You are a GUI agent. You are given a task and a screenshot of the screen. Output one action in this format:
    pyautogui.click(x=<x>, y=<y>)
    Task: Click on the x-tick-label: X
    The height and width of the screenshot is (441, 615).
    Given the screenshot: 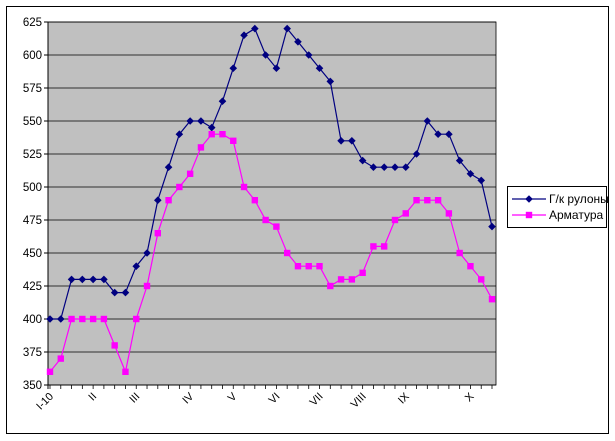 What is the action you would take?
    pyautogui.click(x=470, y=397)
    